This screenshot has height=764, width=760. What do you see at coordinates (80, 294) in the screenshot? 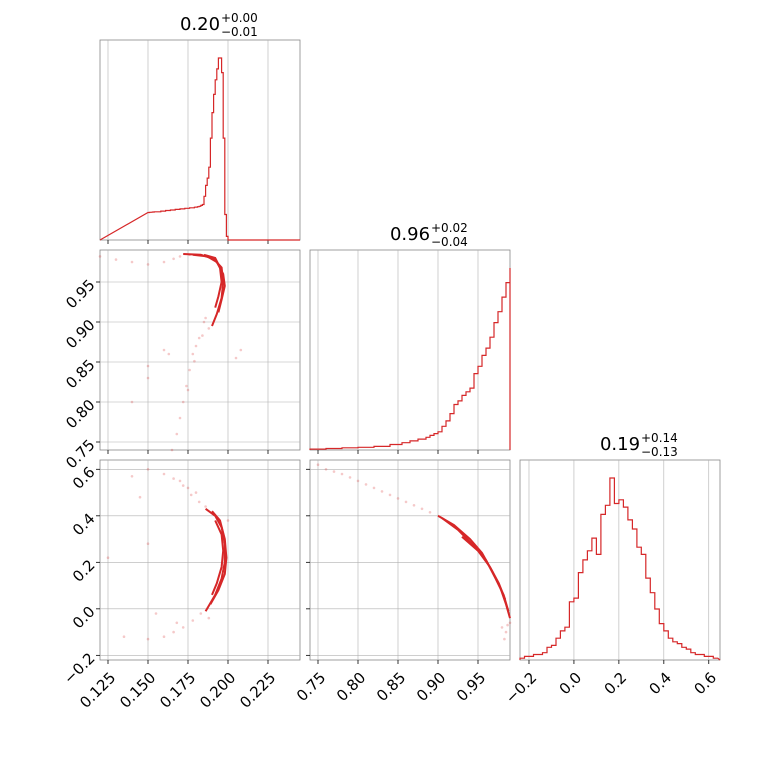
I see `tick-label-y: 0.95` at bounding box center [80, 294].